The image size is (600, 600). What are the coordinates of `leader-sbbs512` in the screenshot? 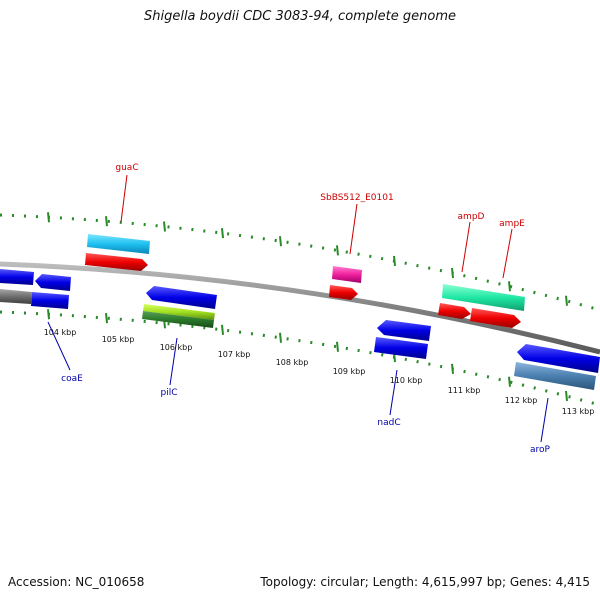 It's located at (353, 229).